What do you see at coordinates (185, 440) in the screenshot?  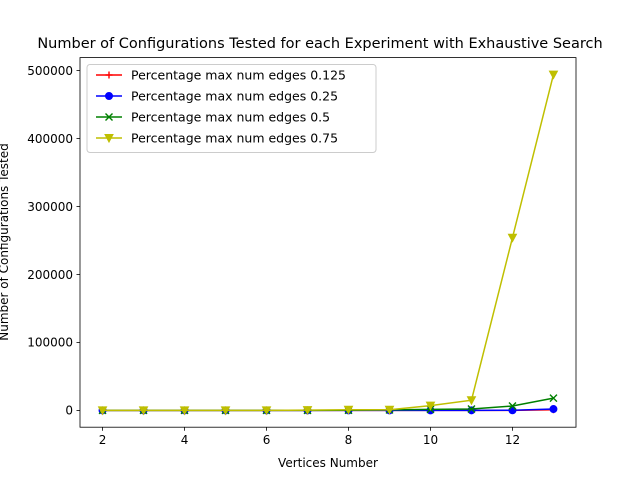 I see `x-tick-label: 4` at bounding box center [185, 440].